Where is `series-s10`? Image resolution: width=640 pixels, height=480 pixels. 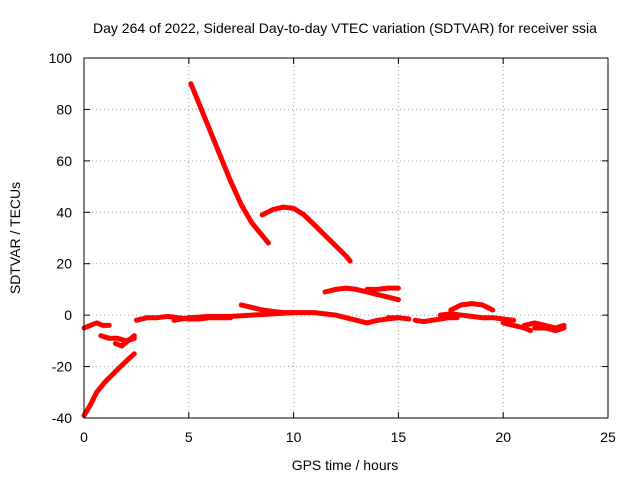 series-s10 is located at coordinates (361, 294).